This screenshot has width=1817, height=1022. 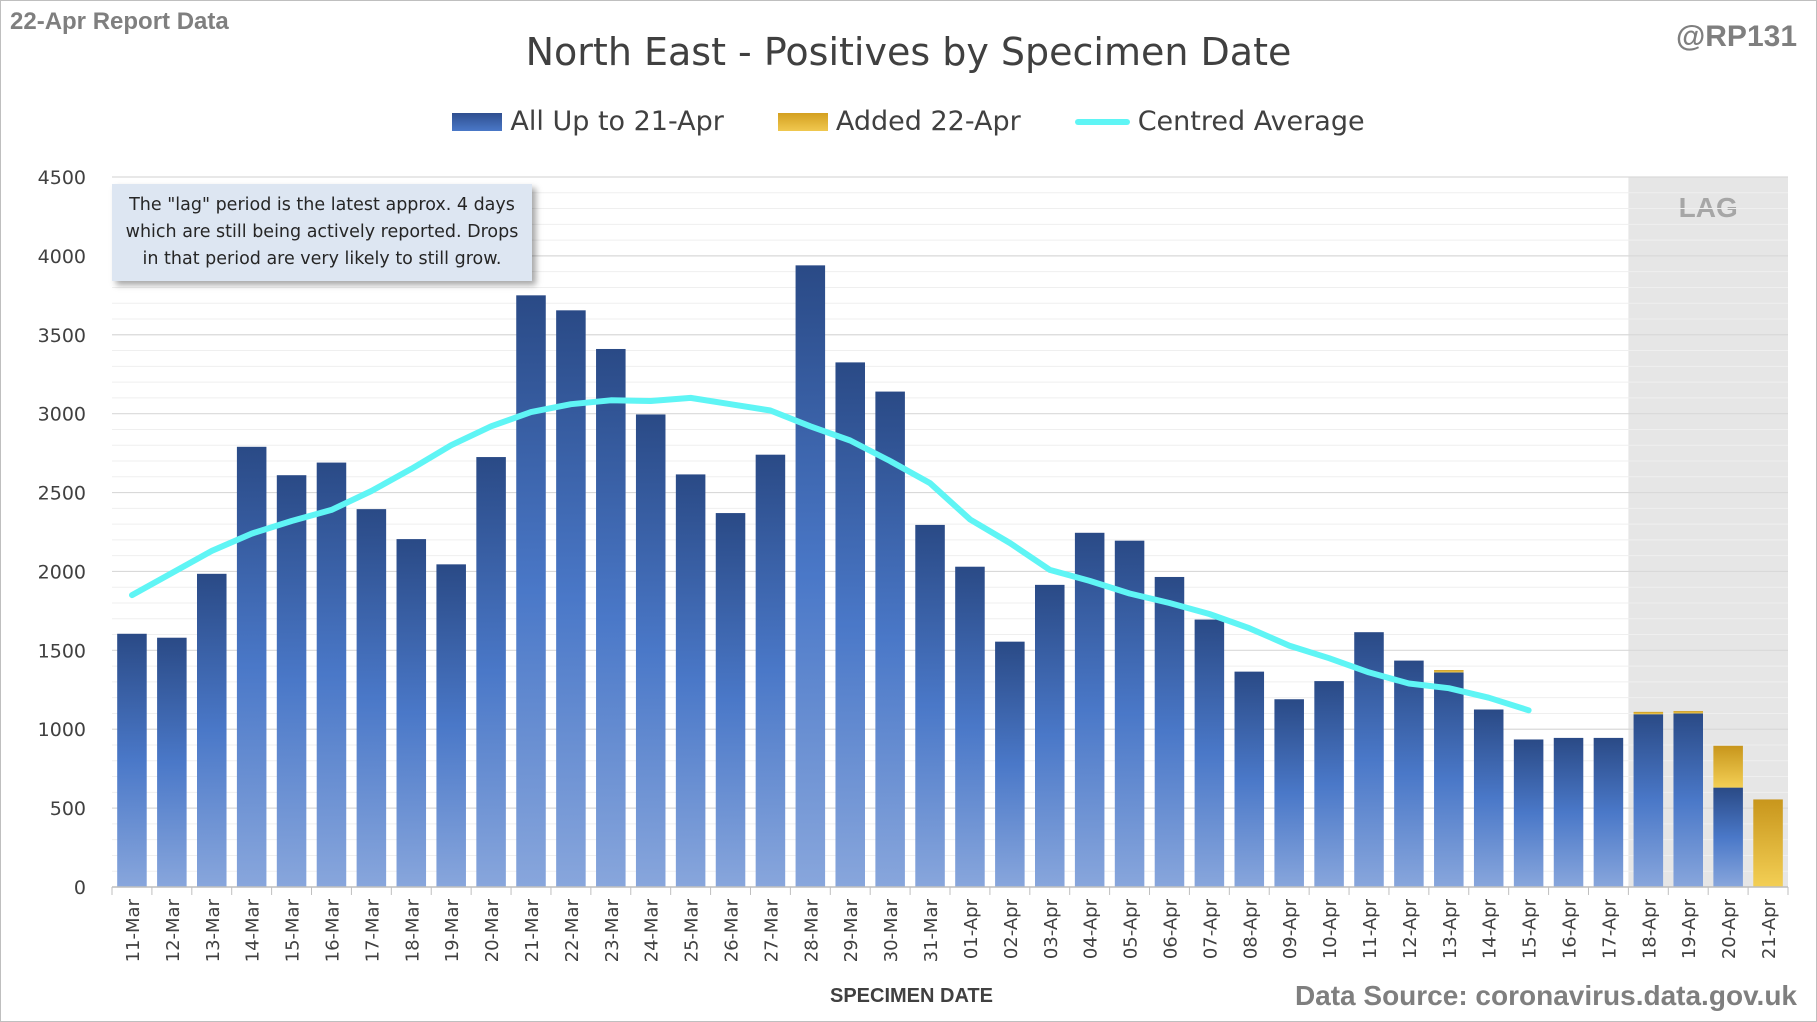 What do you see at coordinates (1769, 928) in the screenshot?
I see `x-tick-label: 21-Apr` at bounding box center [1769, 928].